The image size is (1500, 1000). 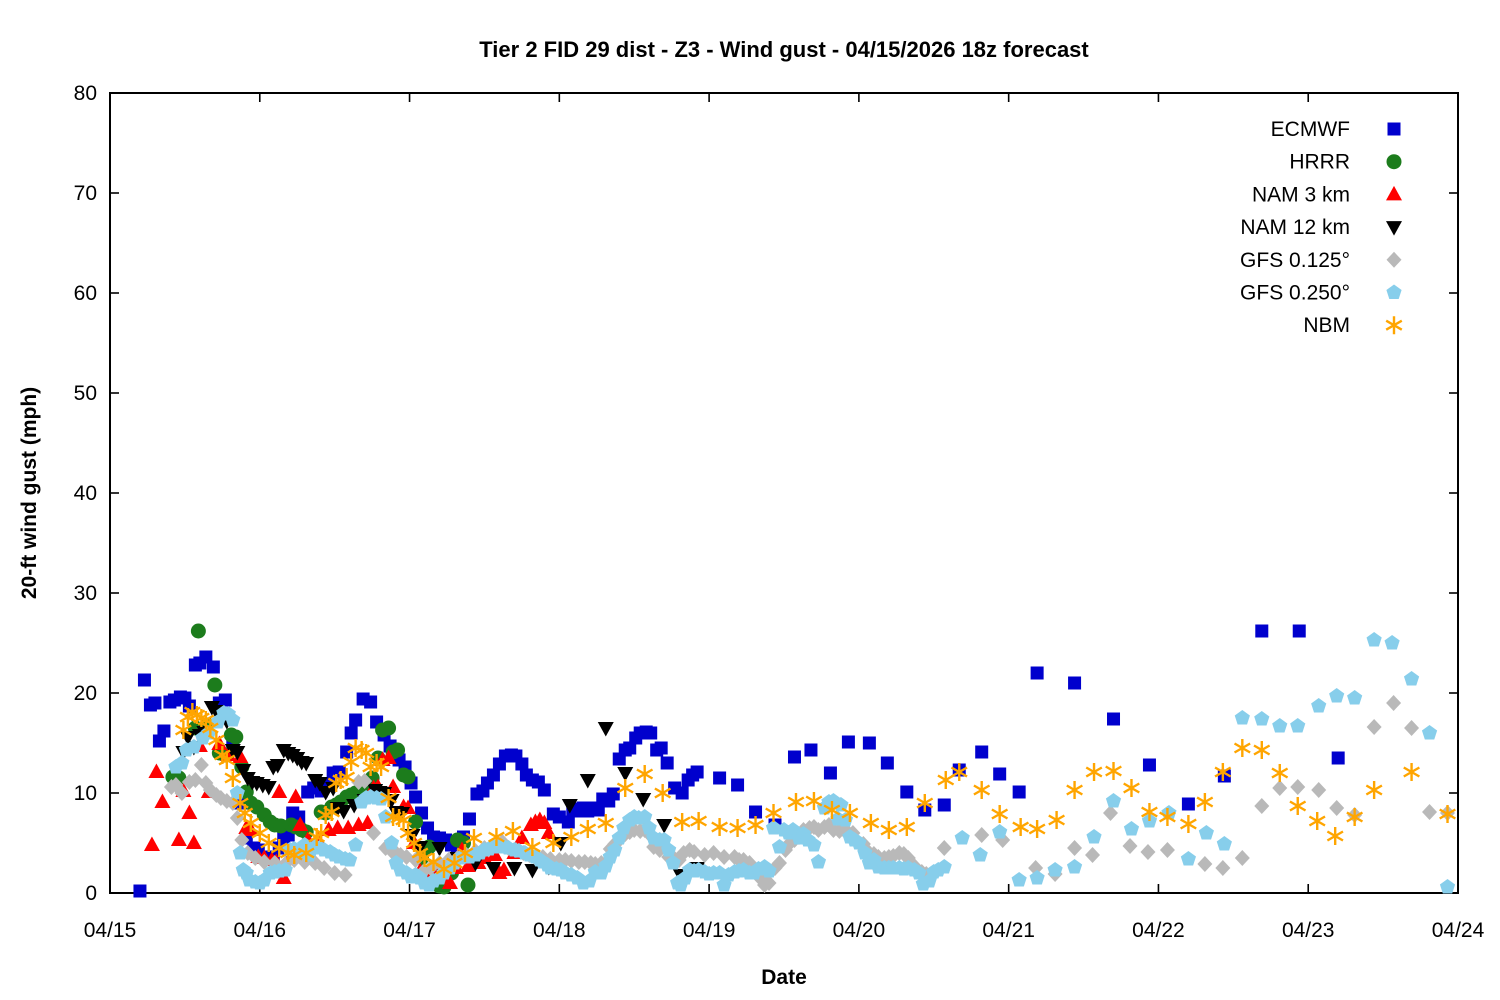 What do you see at coordinates (85, 693) in the screenshot?
I see `y-tick-label: 20` at bounding box center [85, 693].